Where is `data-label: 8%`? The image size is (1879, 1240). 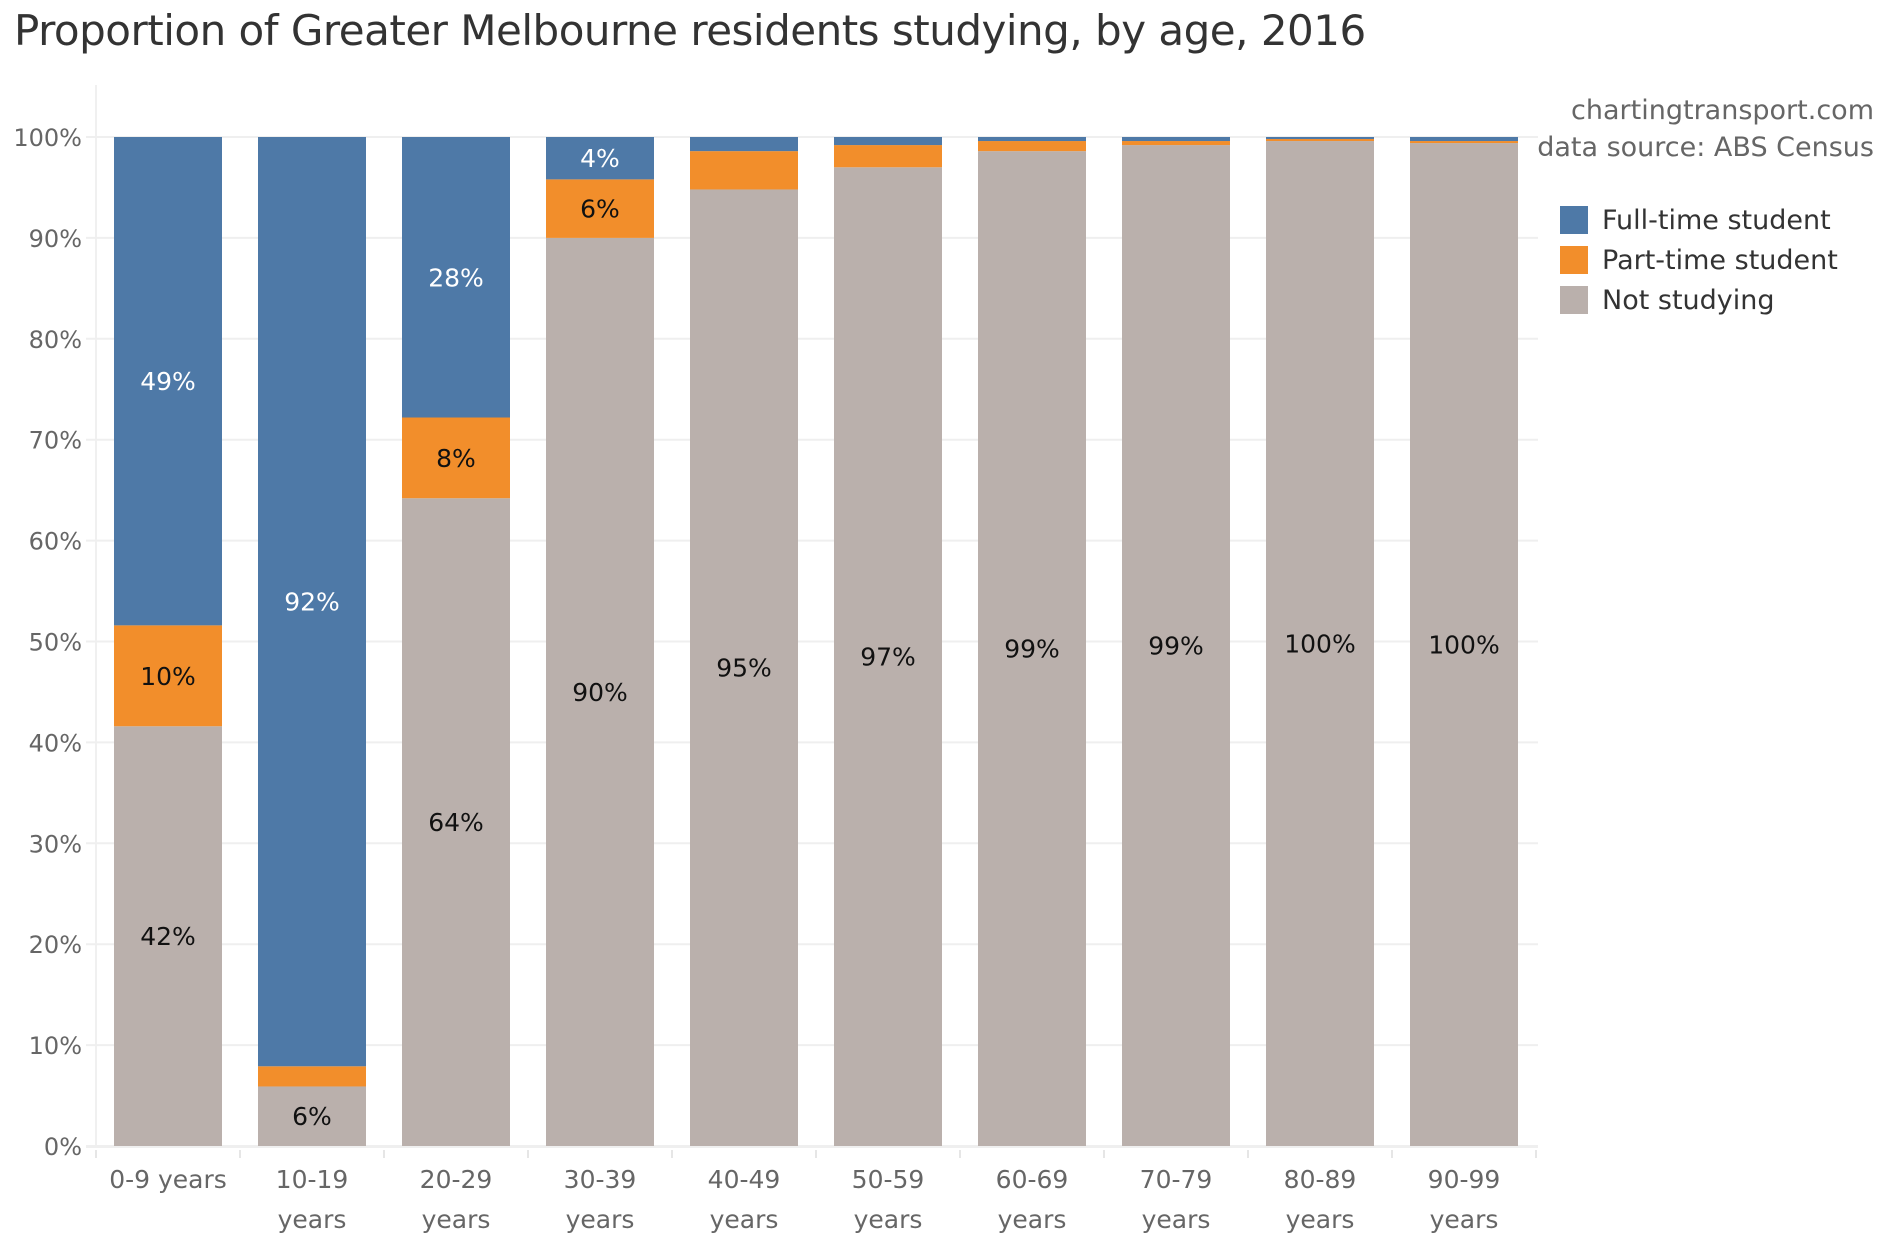
data-label: 8% is located at coordinates (456, 458).